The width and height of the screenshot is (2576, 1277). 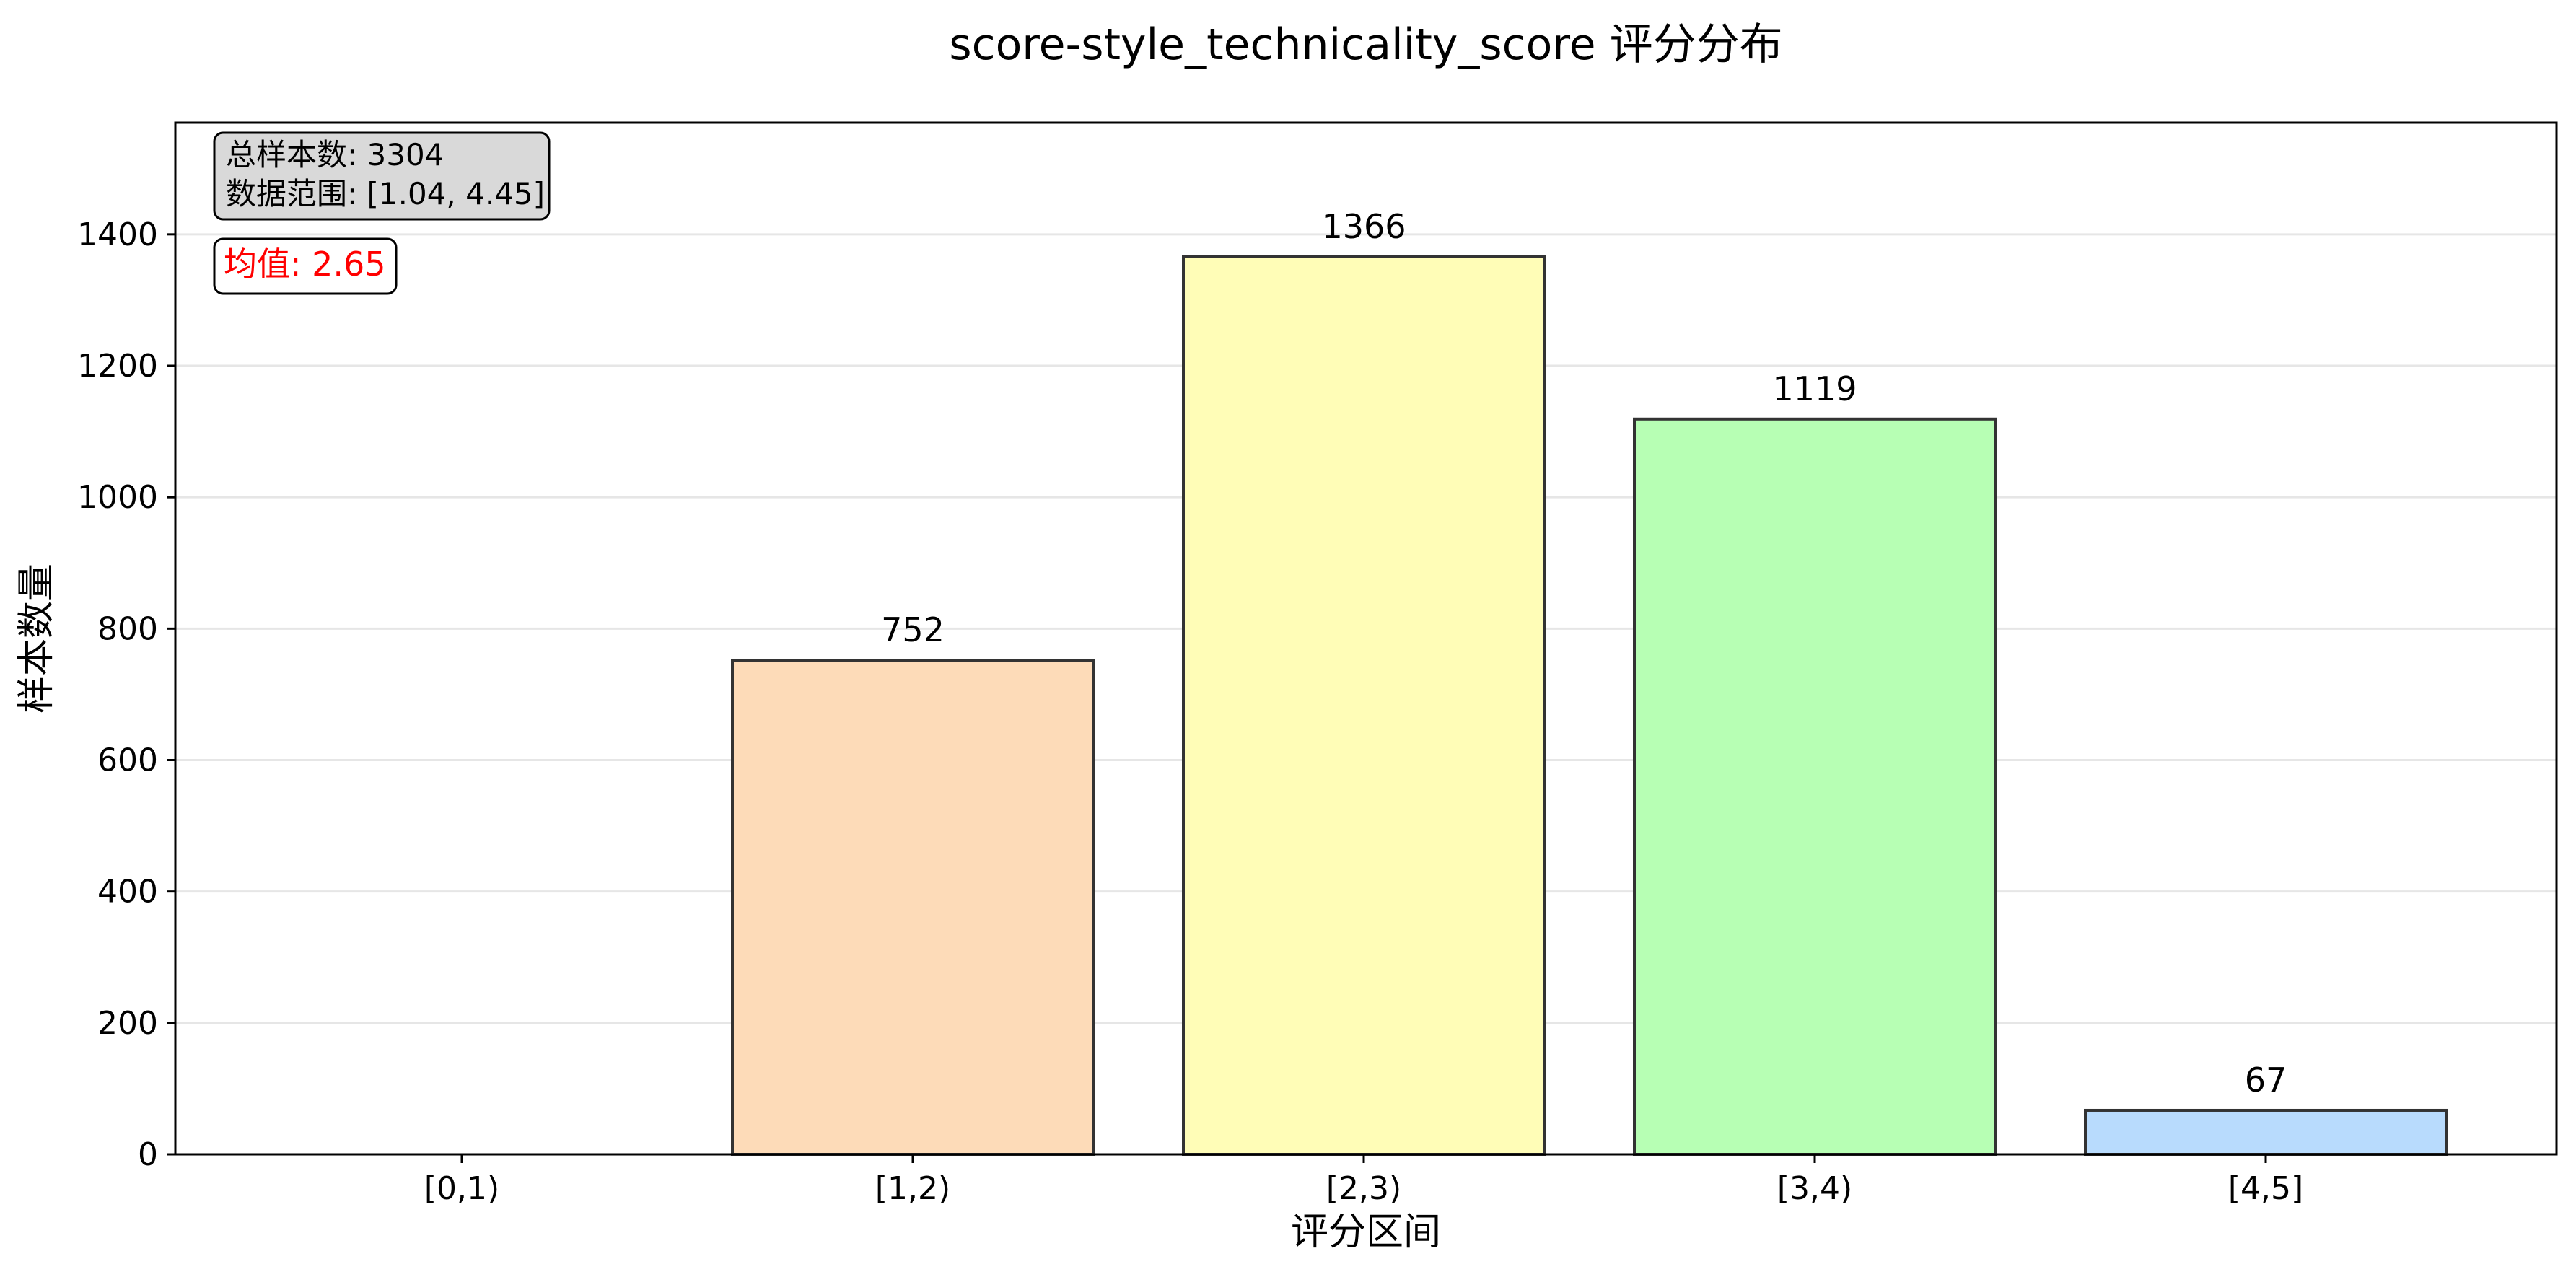 I want to click on x-axis-title: 评分区间, so click(x=1366, y=1233).